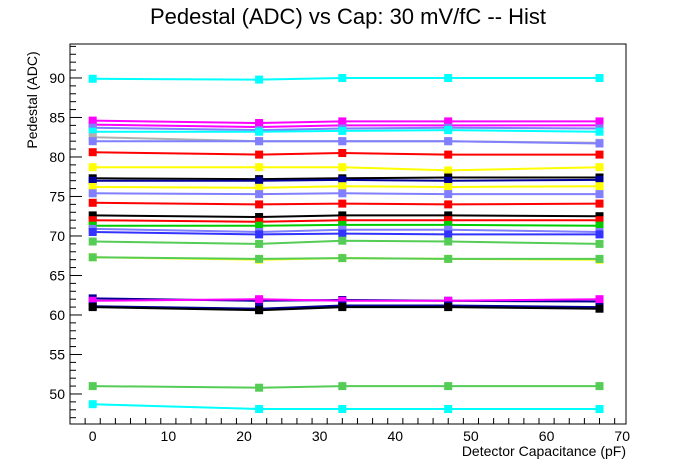  What do you see at coordinates (57, 275) in the screenshot?
I see `y-tick-label: 65` at bounding box center [57, 275].